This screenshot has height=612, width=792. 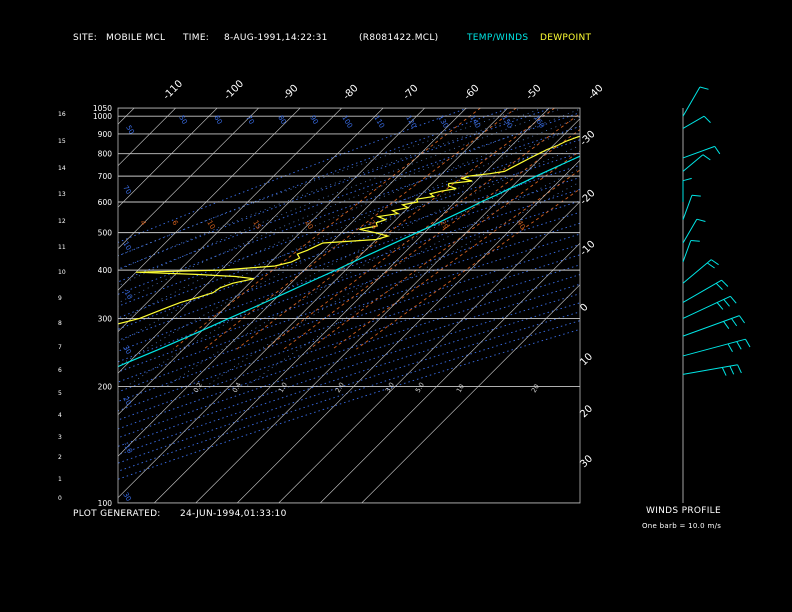 What do you see at coordinates (410, 92) in the screenshot?
I see `isotherm-top-label: -70` at bounding box center [410, 92].